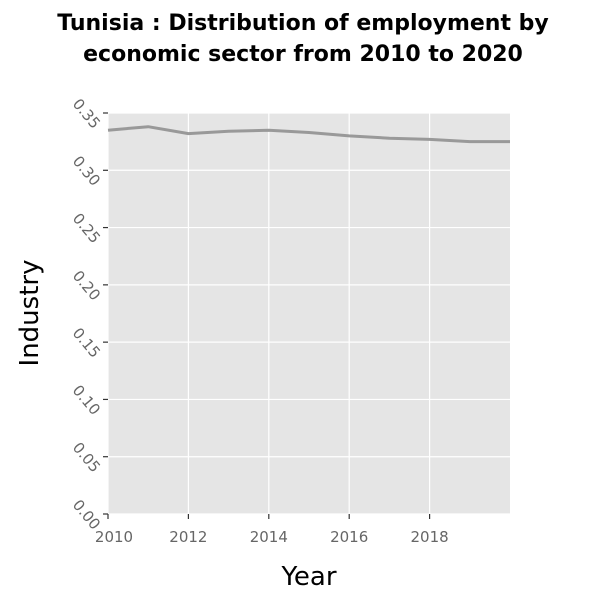  I want to click on x-tick-label: 2016, so click(349, 537).